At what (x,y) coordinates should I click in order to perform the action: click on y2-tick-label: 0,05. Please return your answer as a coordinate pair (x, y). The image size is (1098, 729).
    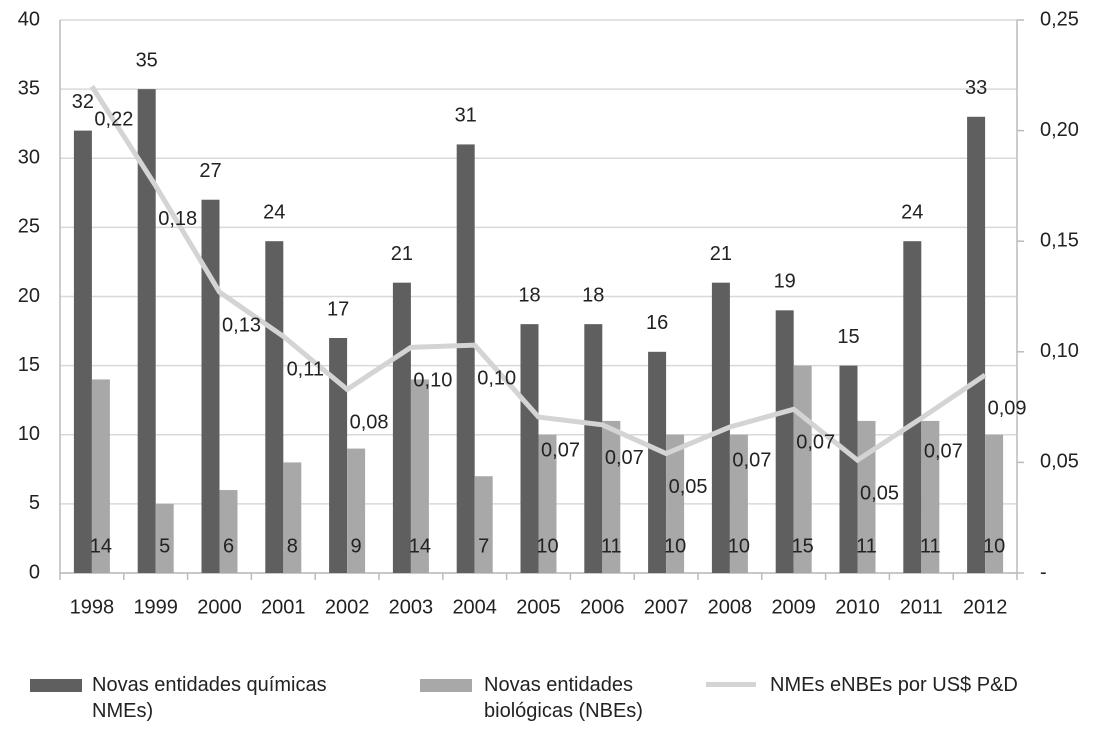
    Looking at the image, I should click on (1059, 462).